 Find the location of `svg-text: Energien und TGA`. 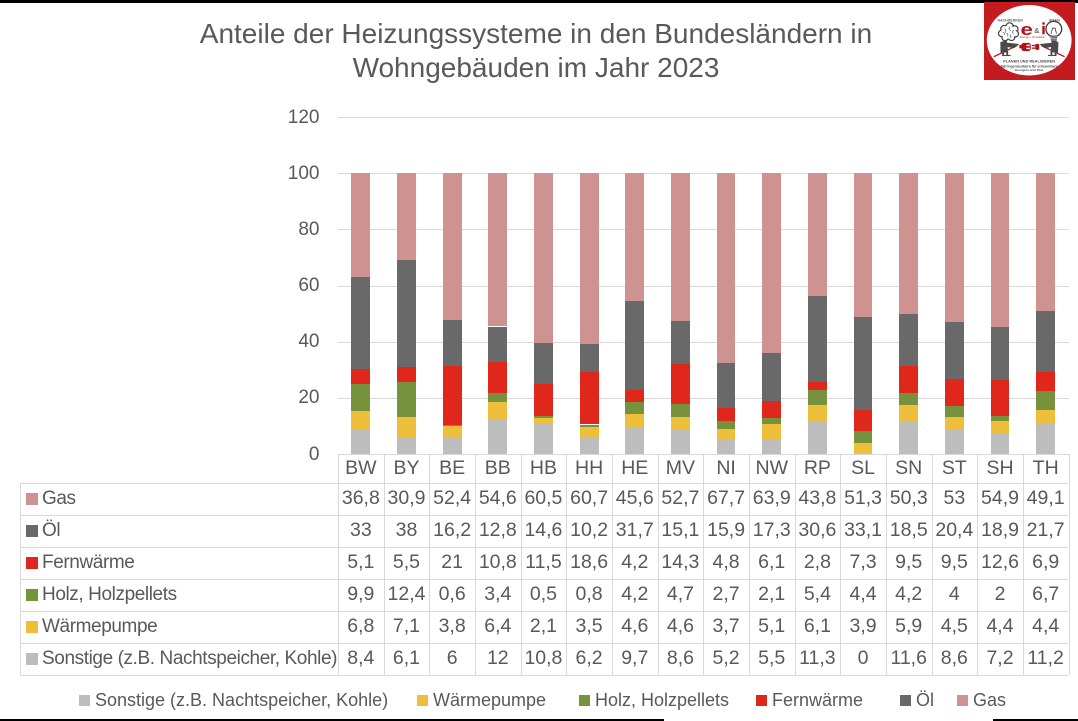

svg-text: Energien und TGA is located at coordinates (1029, 70).